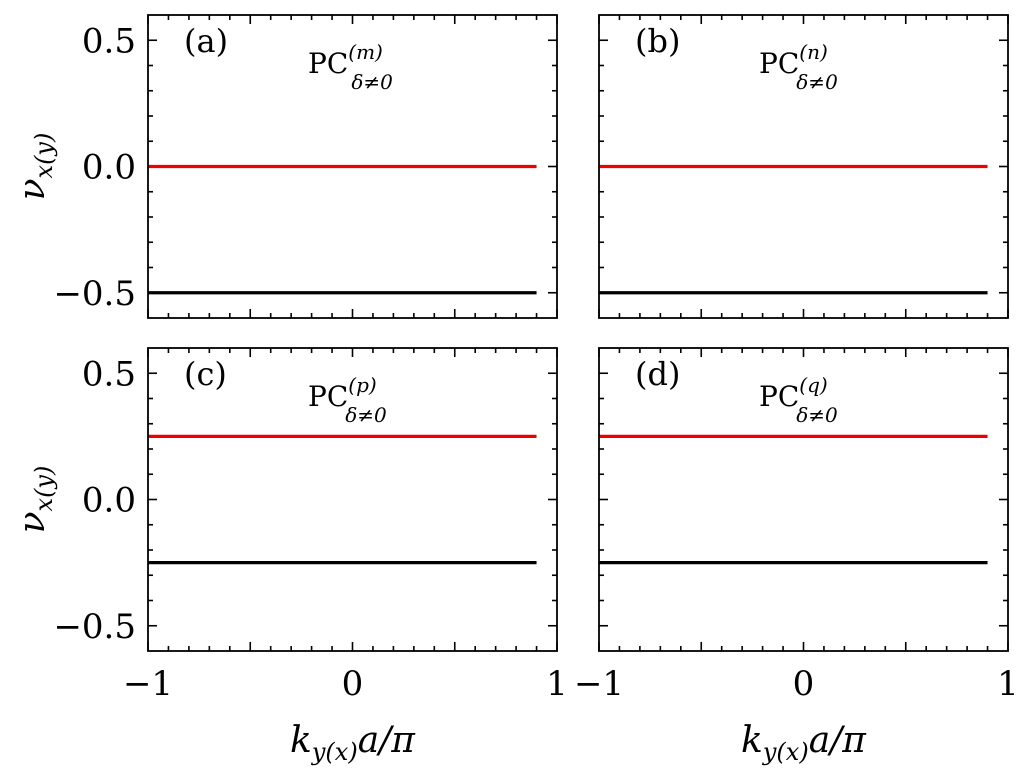 The width and height of the screenshot is (1034, 782). Describe the element at coordinates (347, 400) in the screenshot. I see `annotation-c: PC(p) δ≠0` at that location.